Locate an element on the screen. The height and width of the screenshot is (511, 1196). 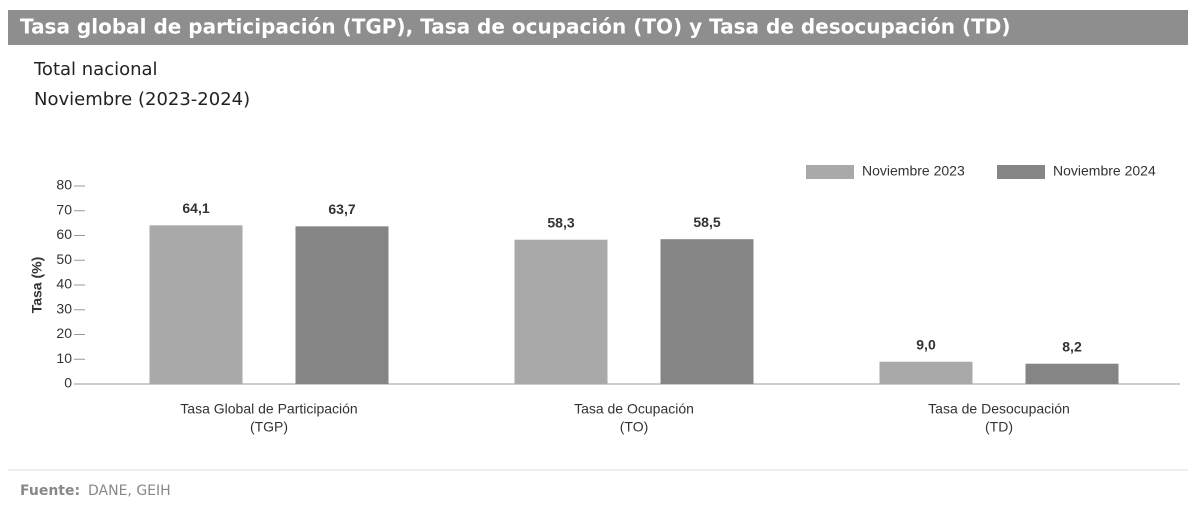
source-label: Fuente: is located at coordinates (50, 491).